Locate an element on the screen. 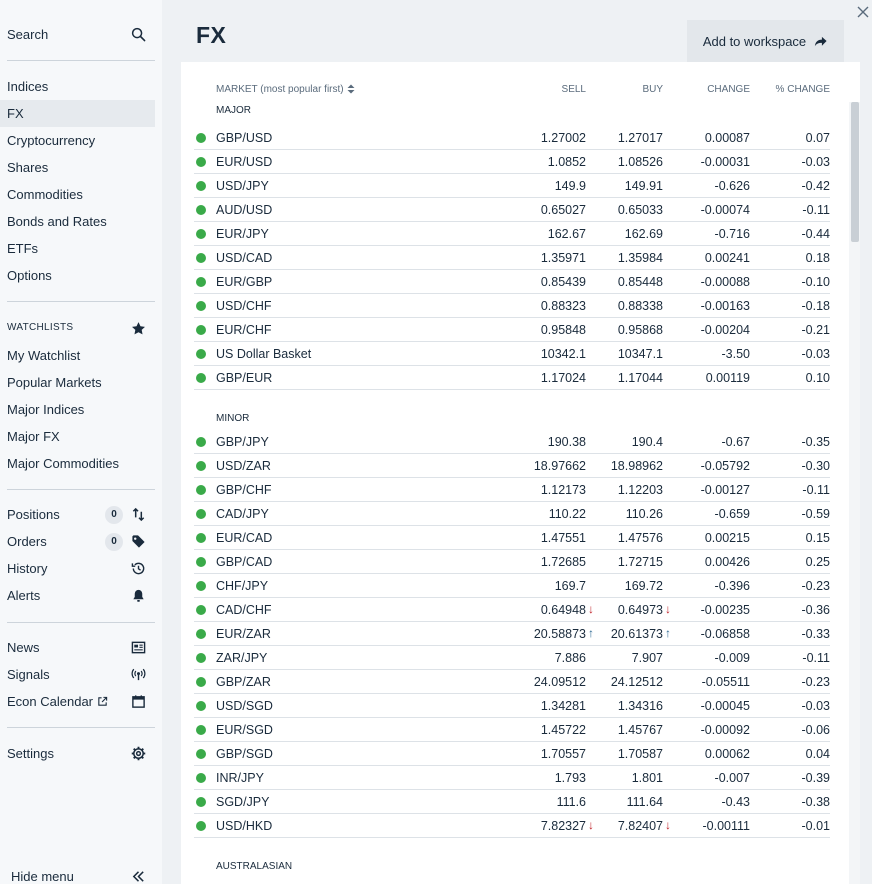 The width and height of the screenshot is (872, 884). buy-price: 20.61373 is located at coordinates (636, 634).